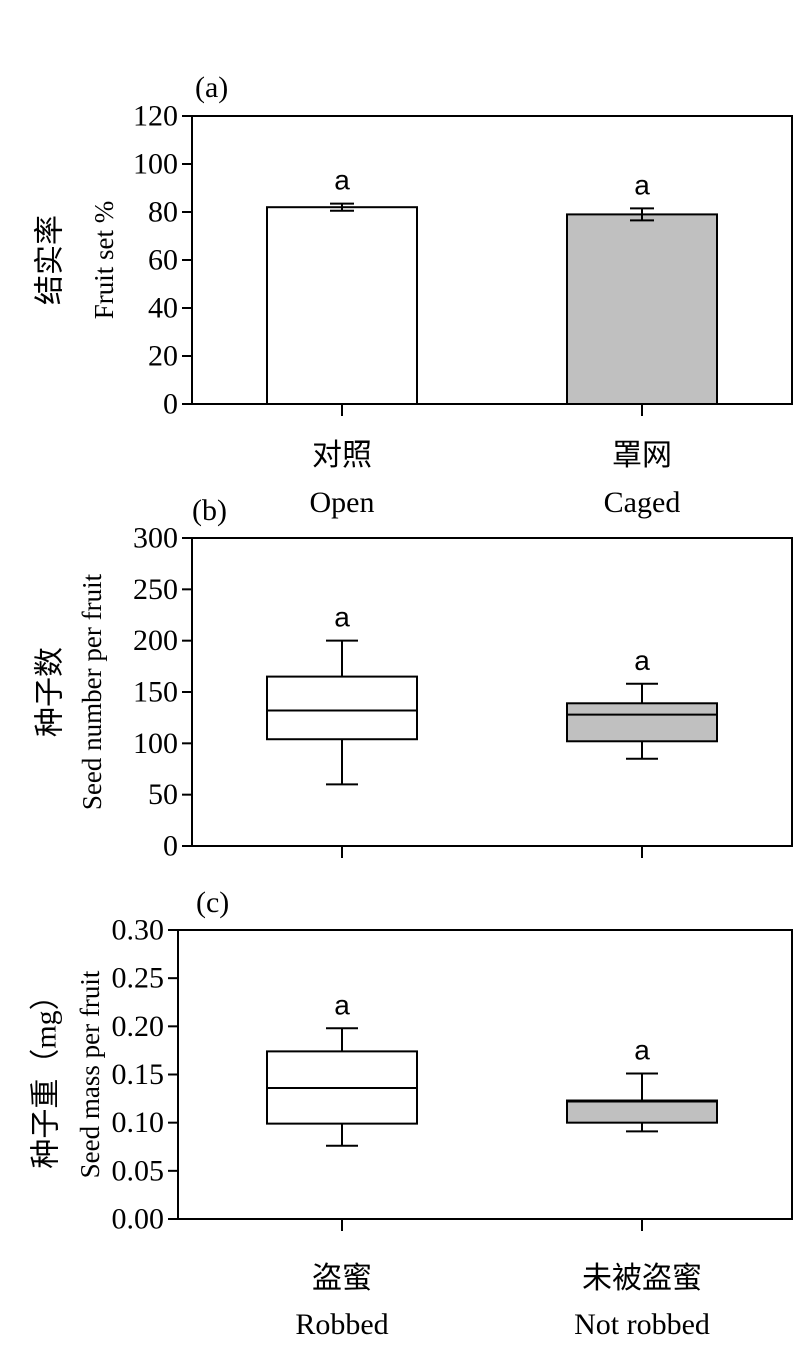 The height and width of the screenshot is (1369, 800). I want to click on y-tick-label: 120, so click(155, 116).